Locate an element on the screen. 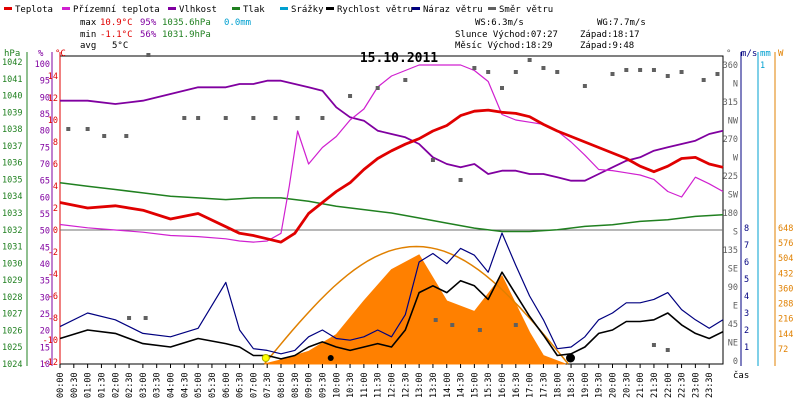  info-ws: WS:6.3m/s is located at coordinates (499, 23).